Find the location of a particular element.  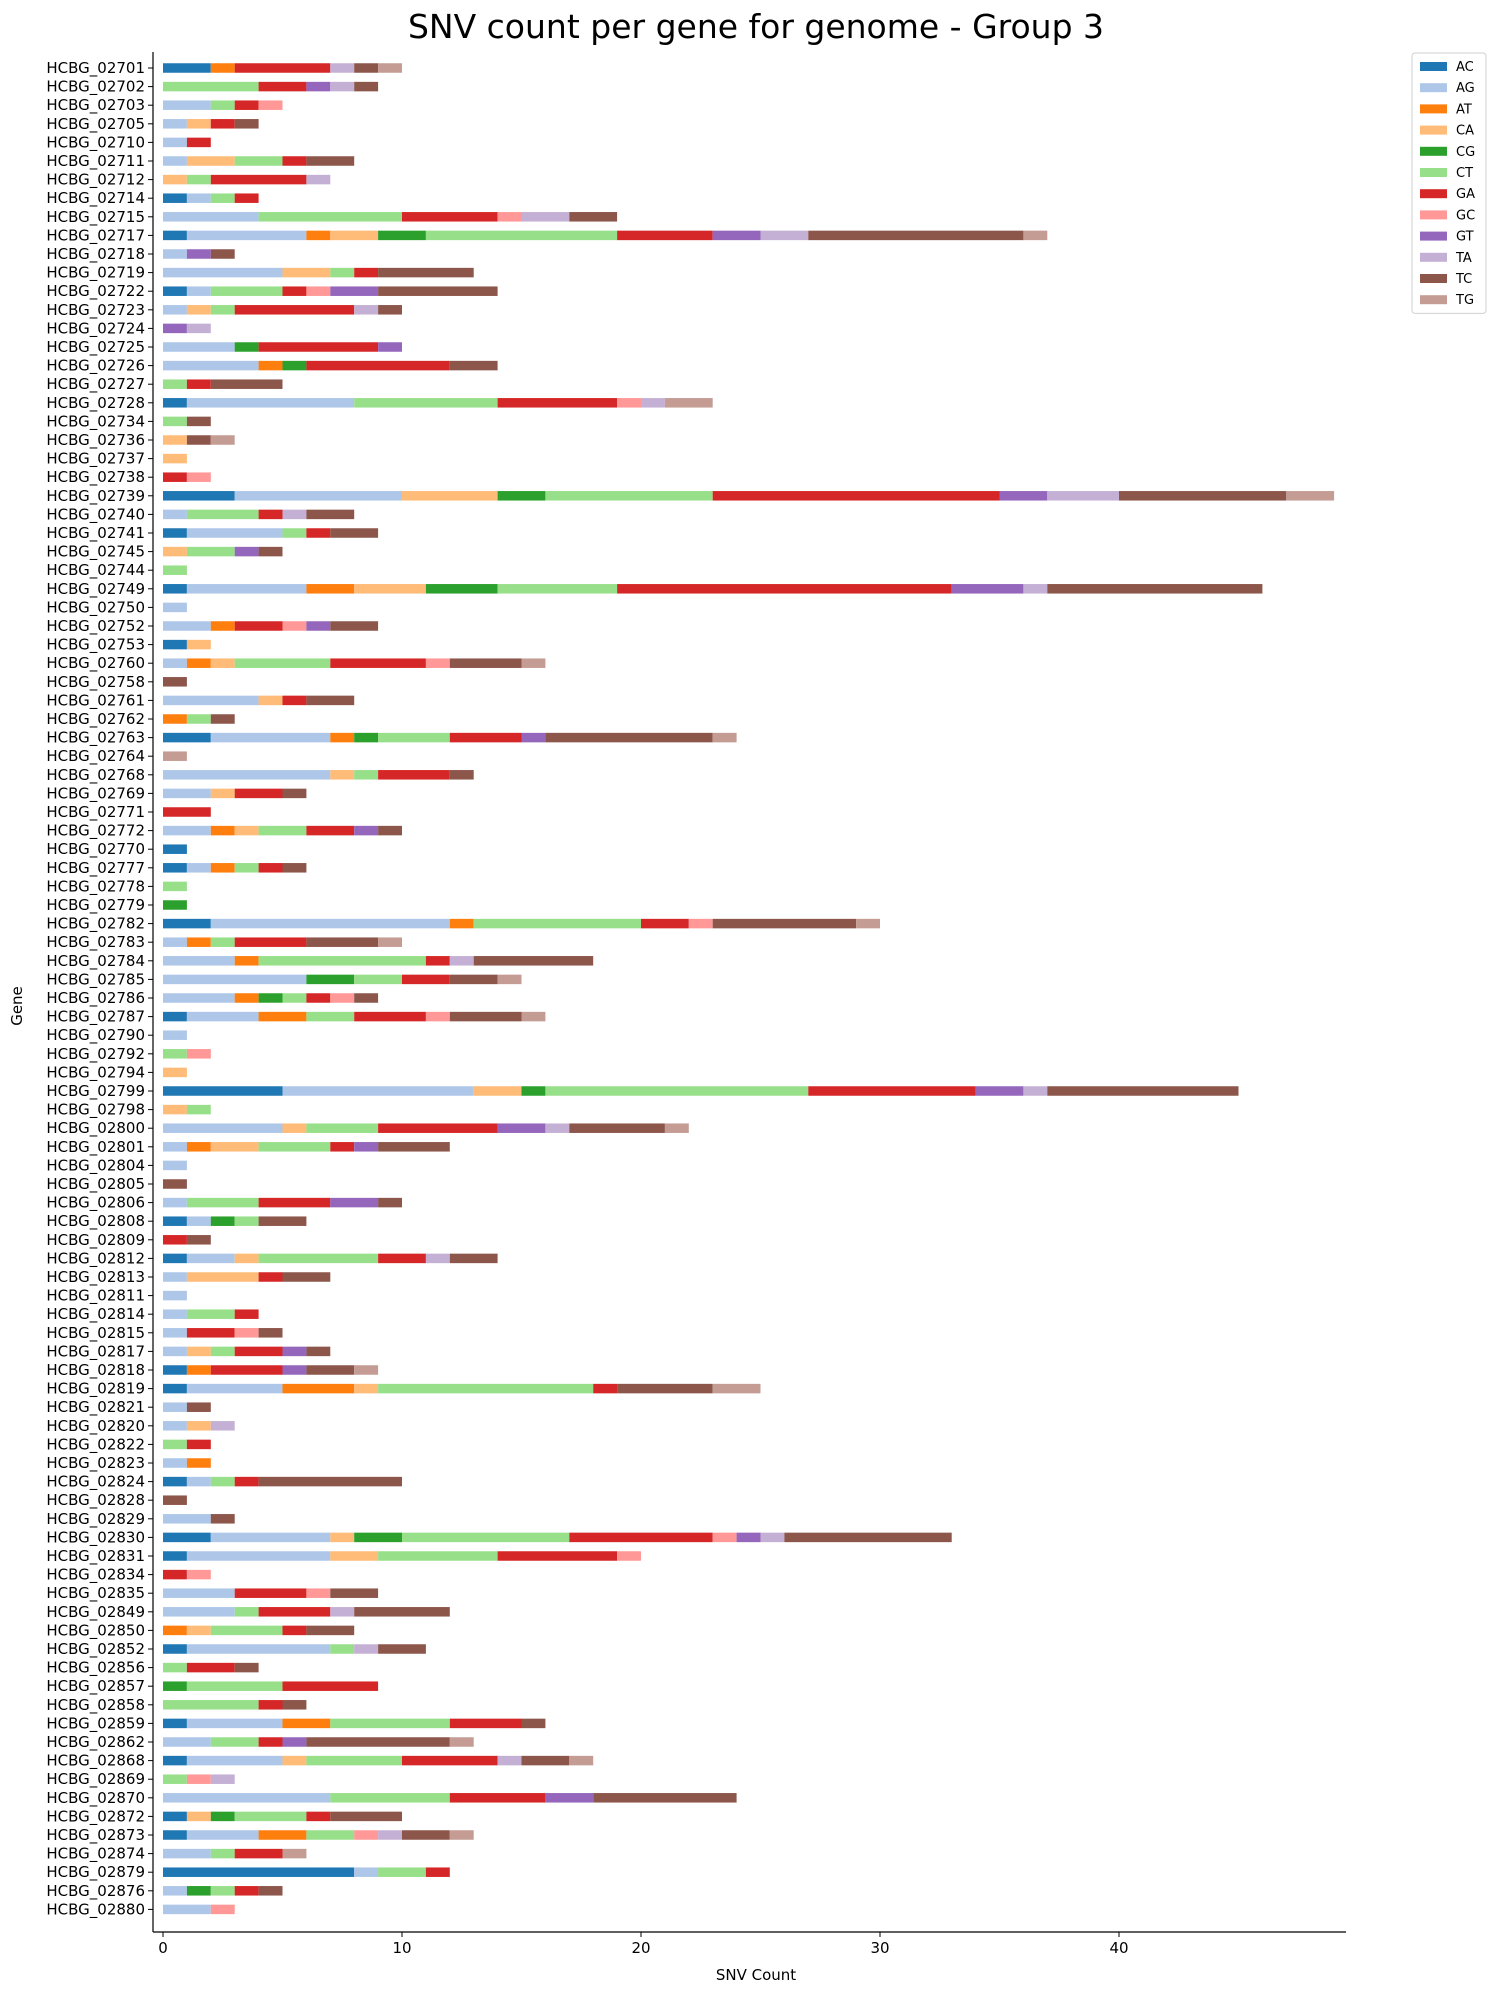

bar-segment-HCBG_02724-GT is located at coordinates (175, 328).